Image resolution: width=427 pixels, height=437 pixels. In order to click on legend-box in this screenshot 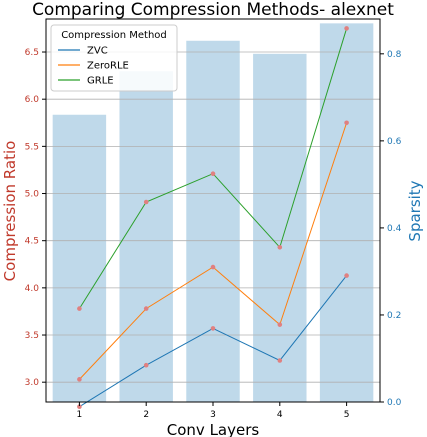, I will do `click(114, 58)`.